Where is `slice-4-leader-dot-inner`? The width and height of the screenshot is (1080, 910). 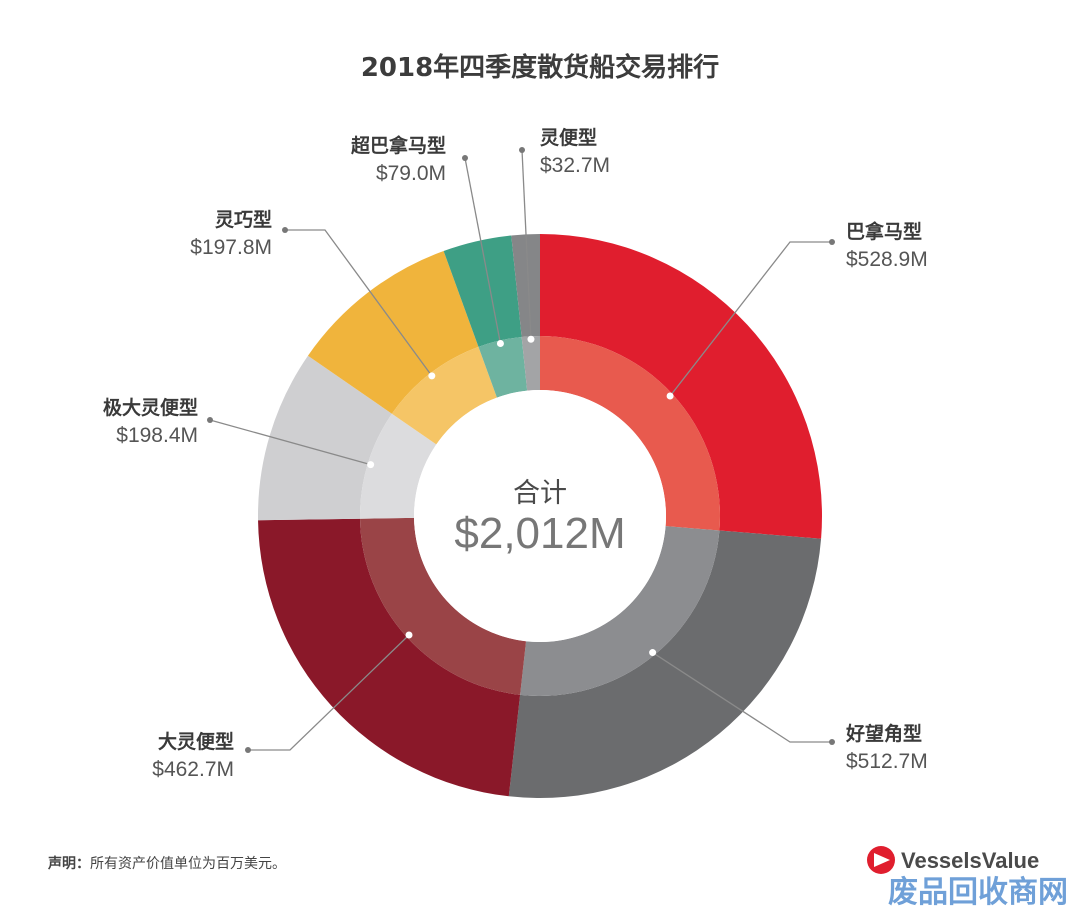 slice-4-leader-dot-inner is located at coordinates (371, 465).